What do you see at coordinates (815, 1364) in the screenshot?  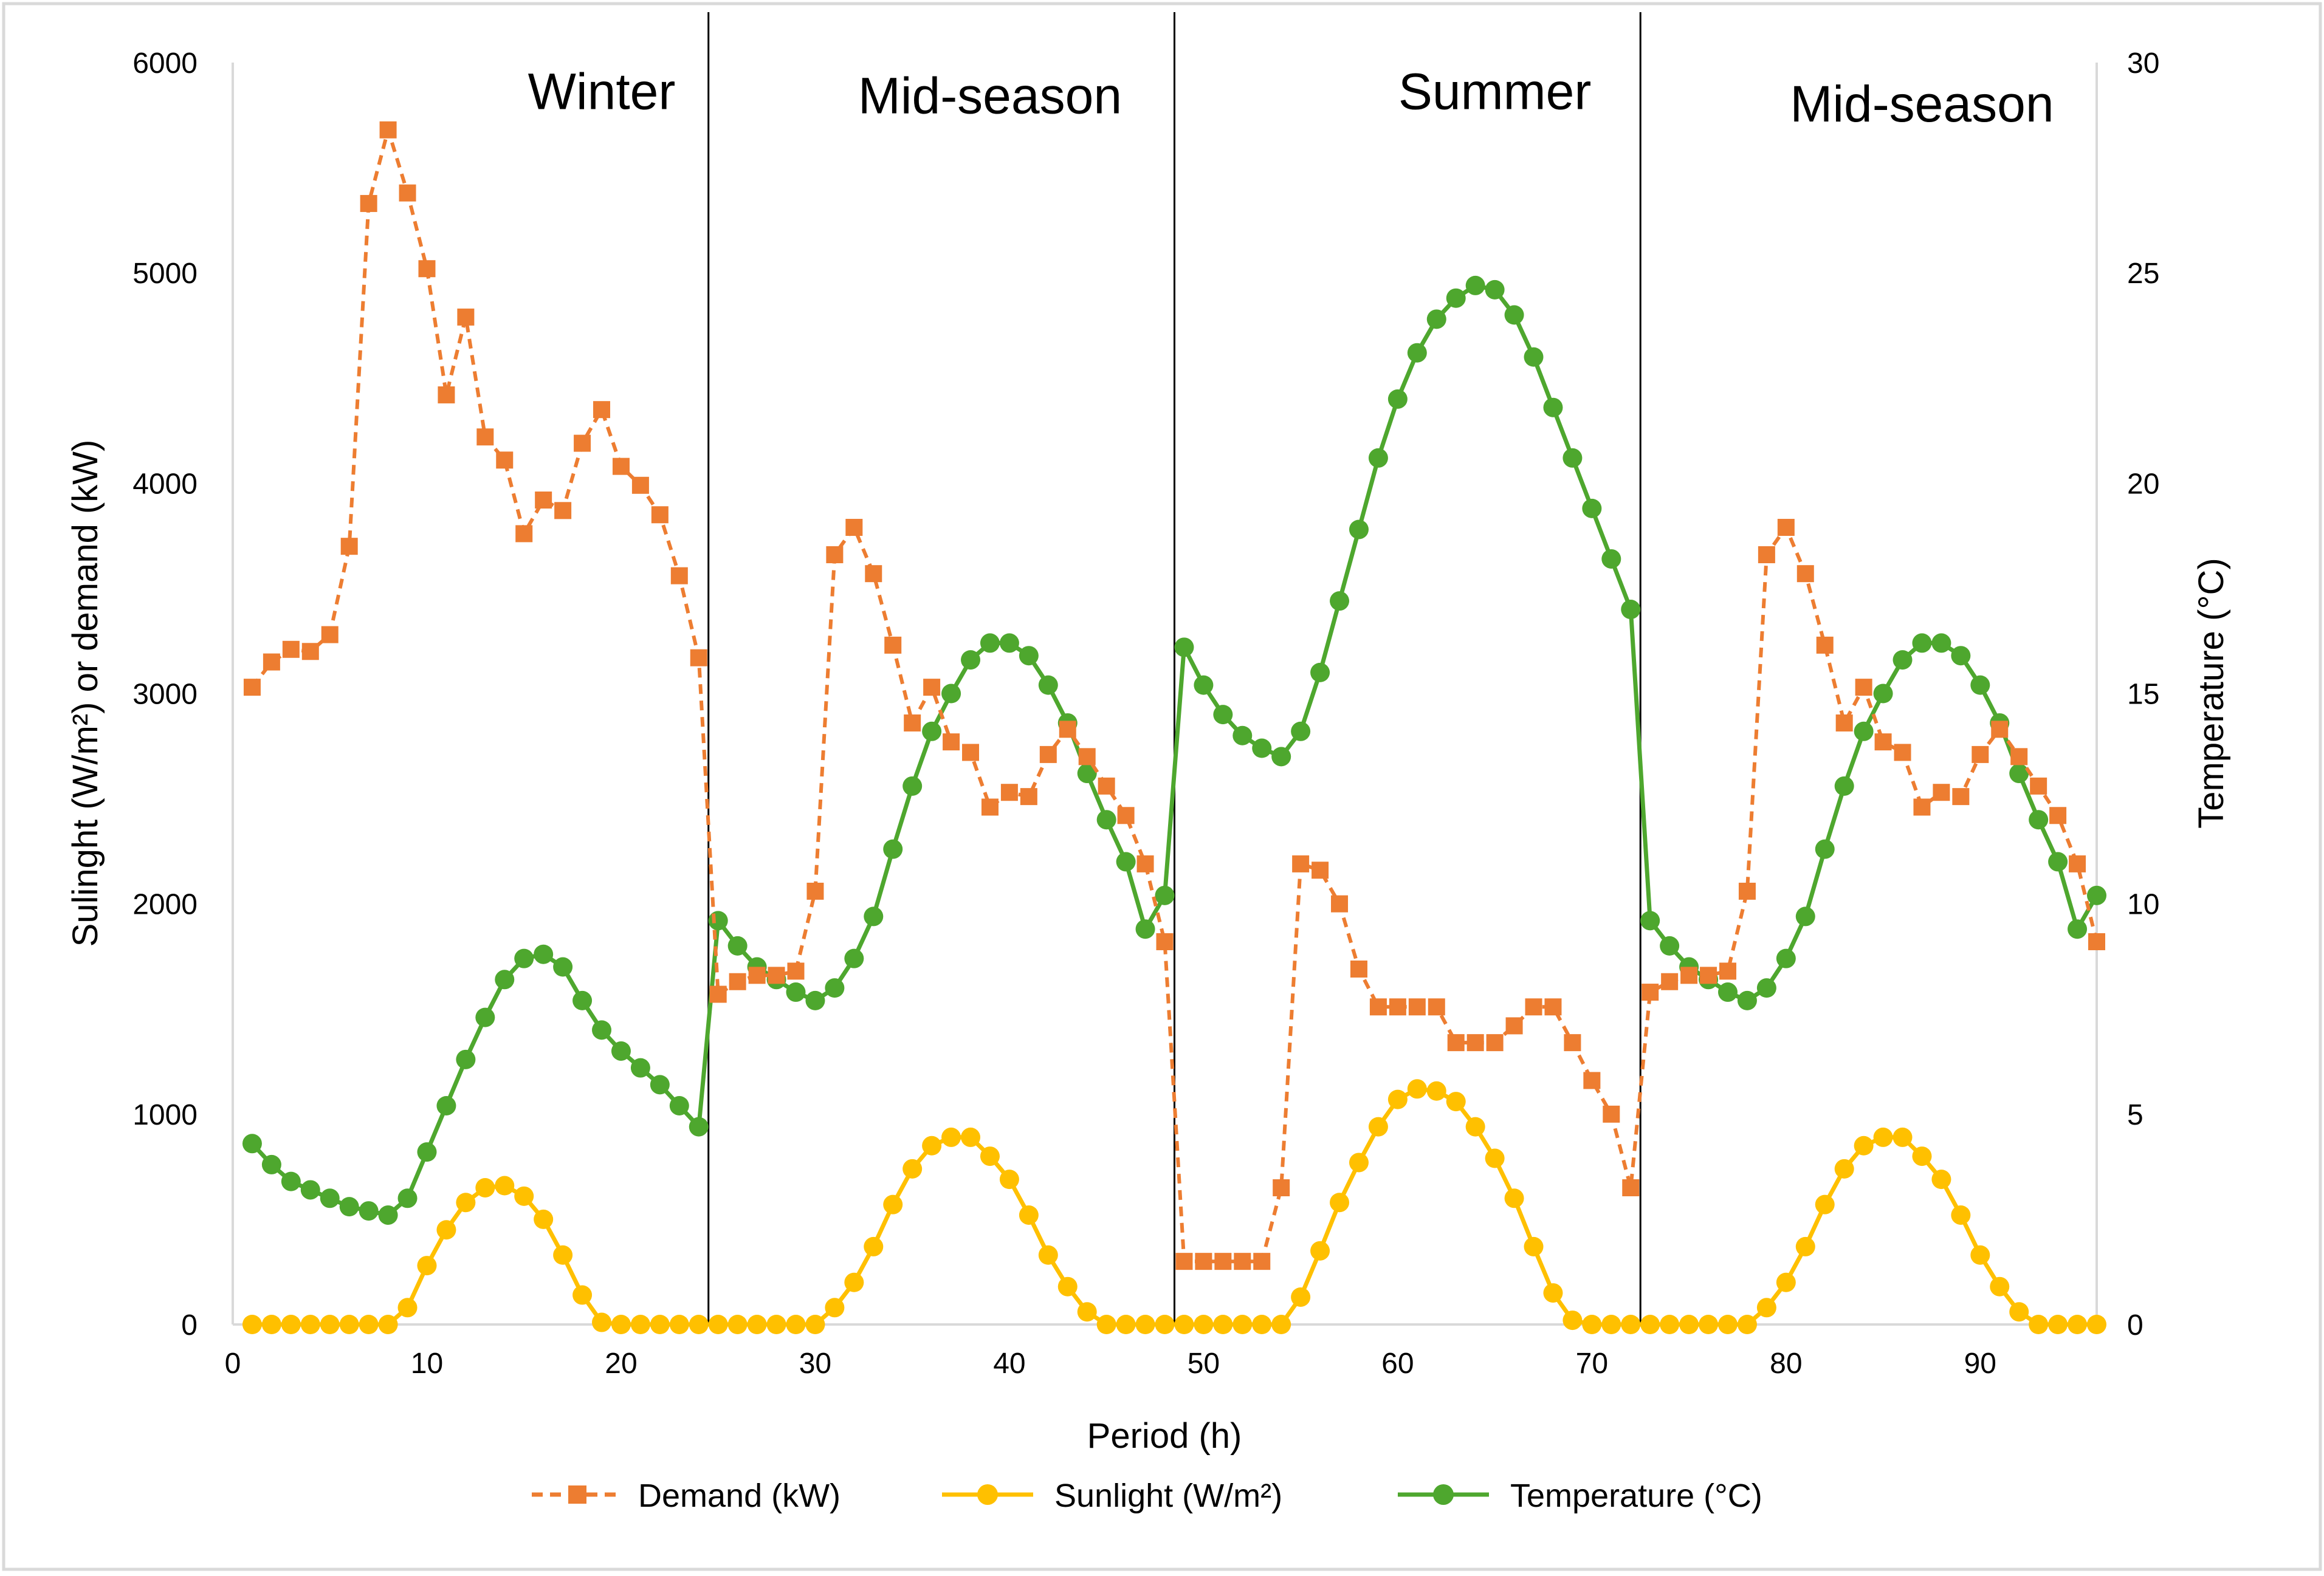 I see `x-tick-label: 30` at bounding box center [815, 1364].